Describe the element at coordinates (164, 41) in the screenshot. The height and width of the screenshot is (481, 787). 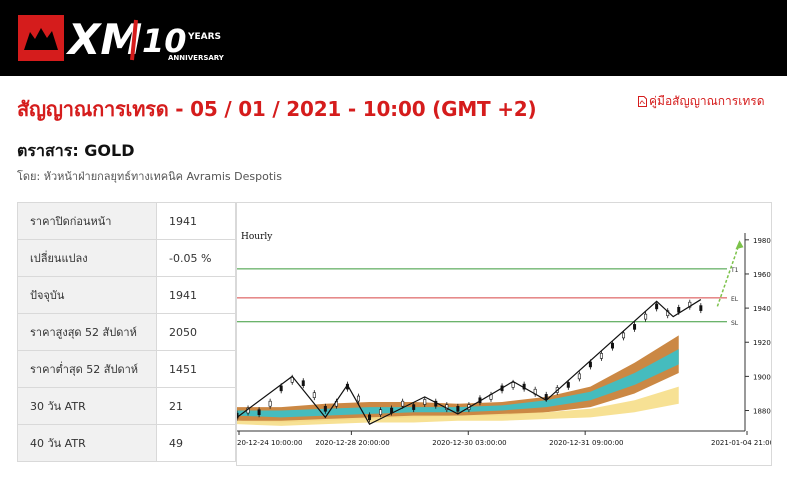
I see `svg-text: 10` at that location.